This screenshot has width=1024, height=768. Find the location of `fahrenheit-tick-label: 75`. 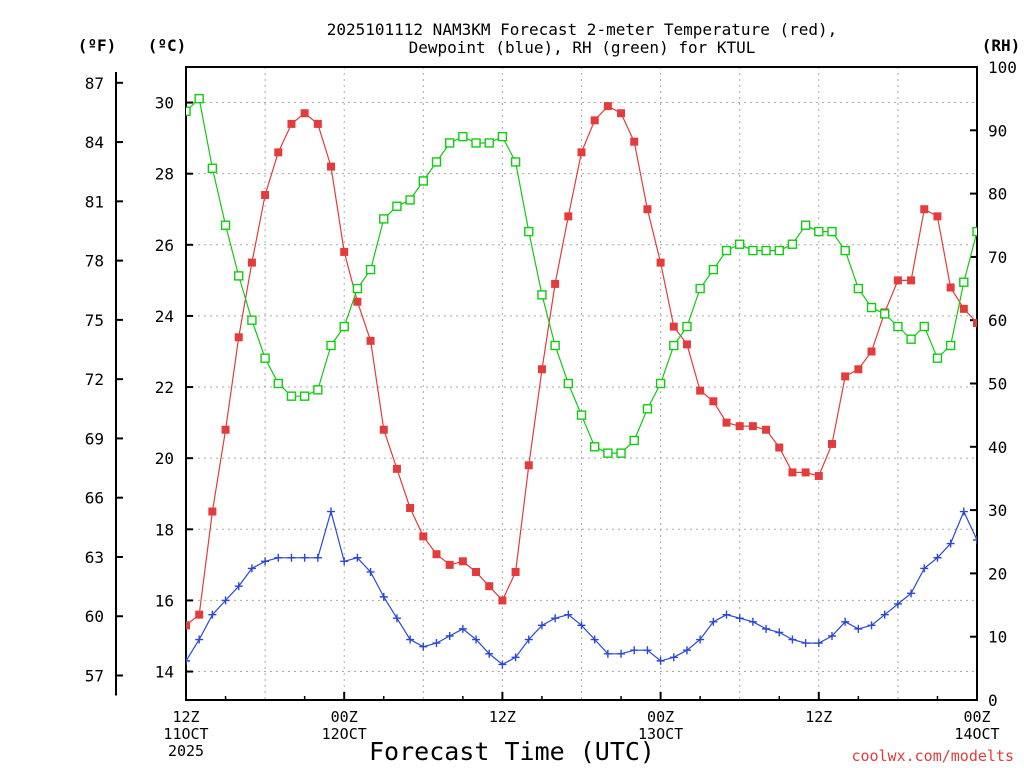

fahrenheit-tick-label: 75 is located at coordinates (94, 320).